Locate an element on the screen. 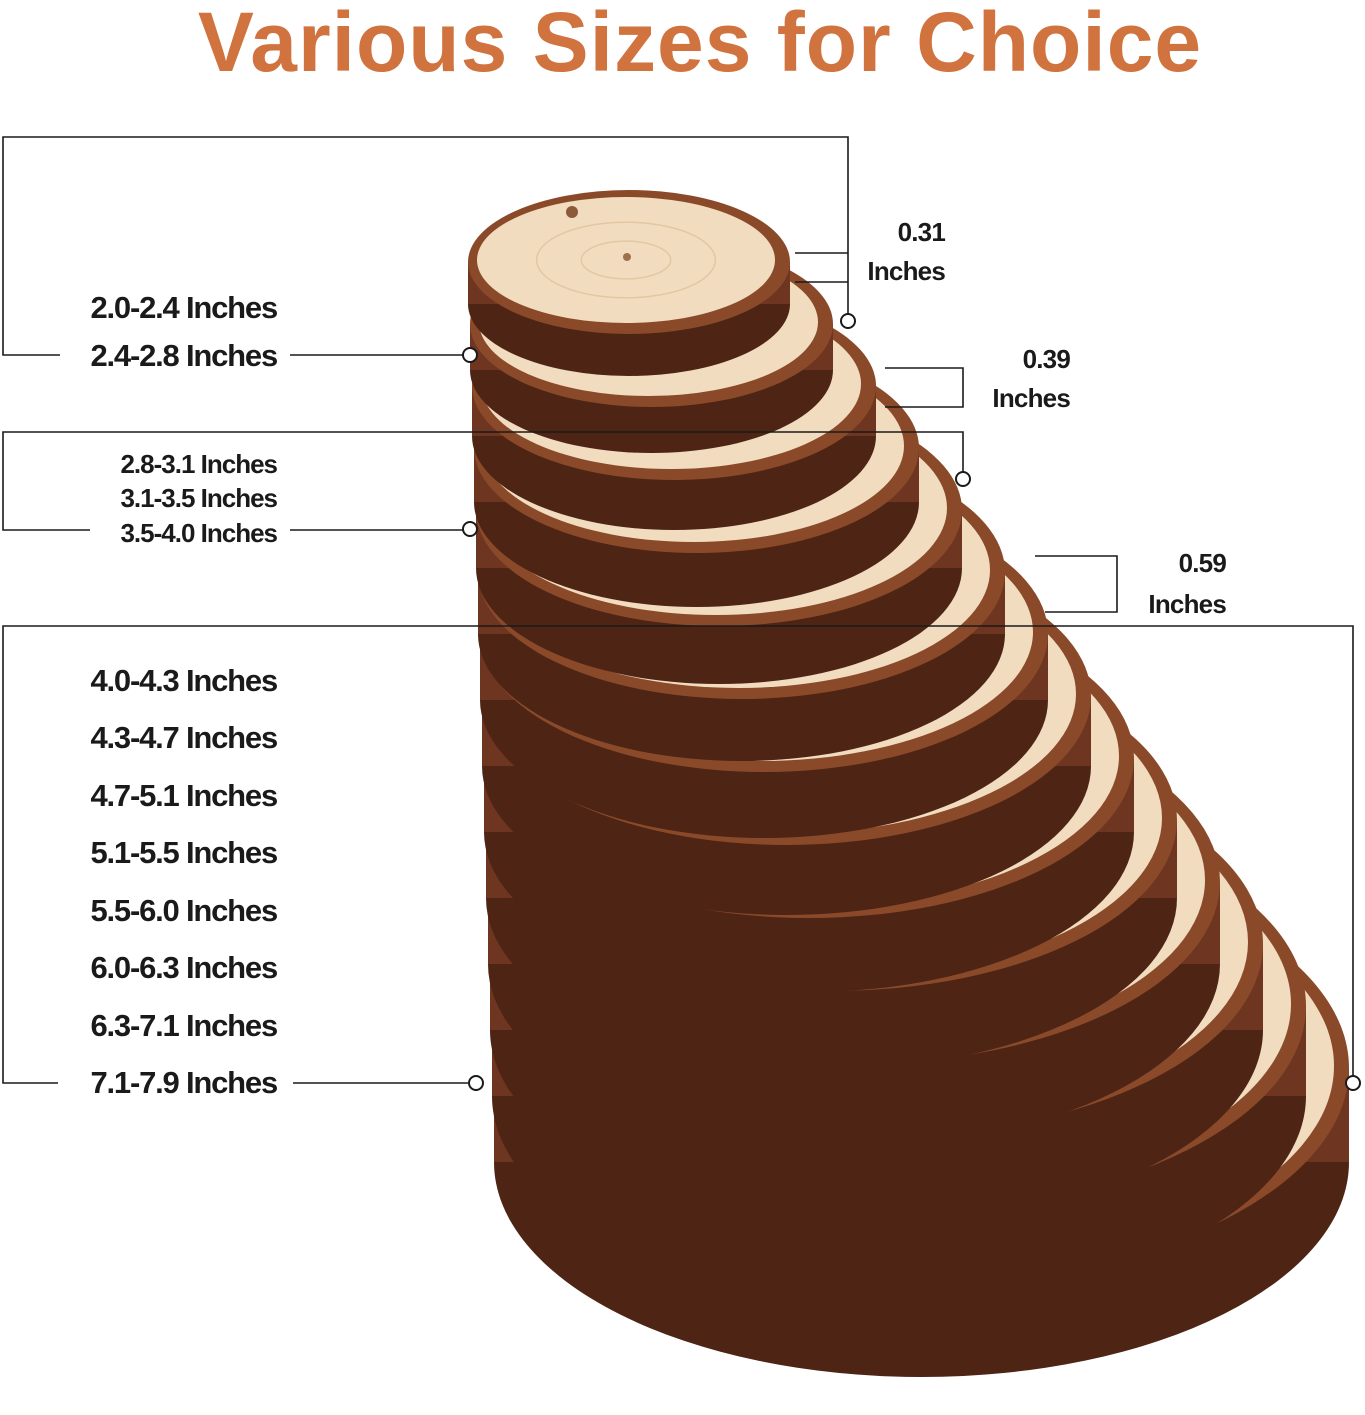 The image size is (1365, 1415). size-label: 5.5-6.0 Inches is located at coordinates (184, 910).